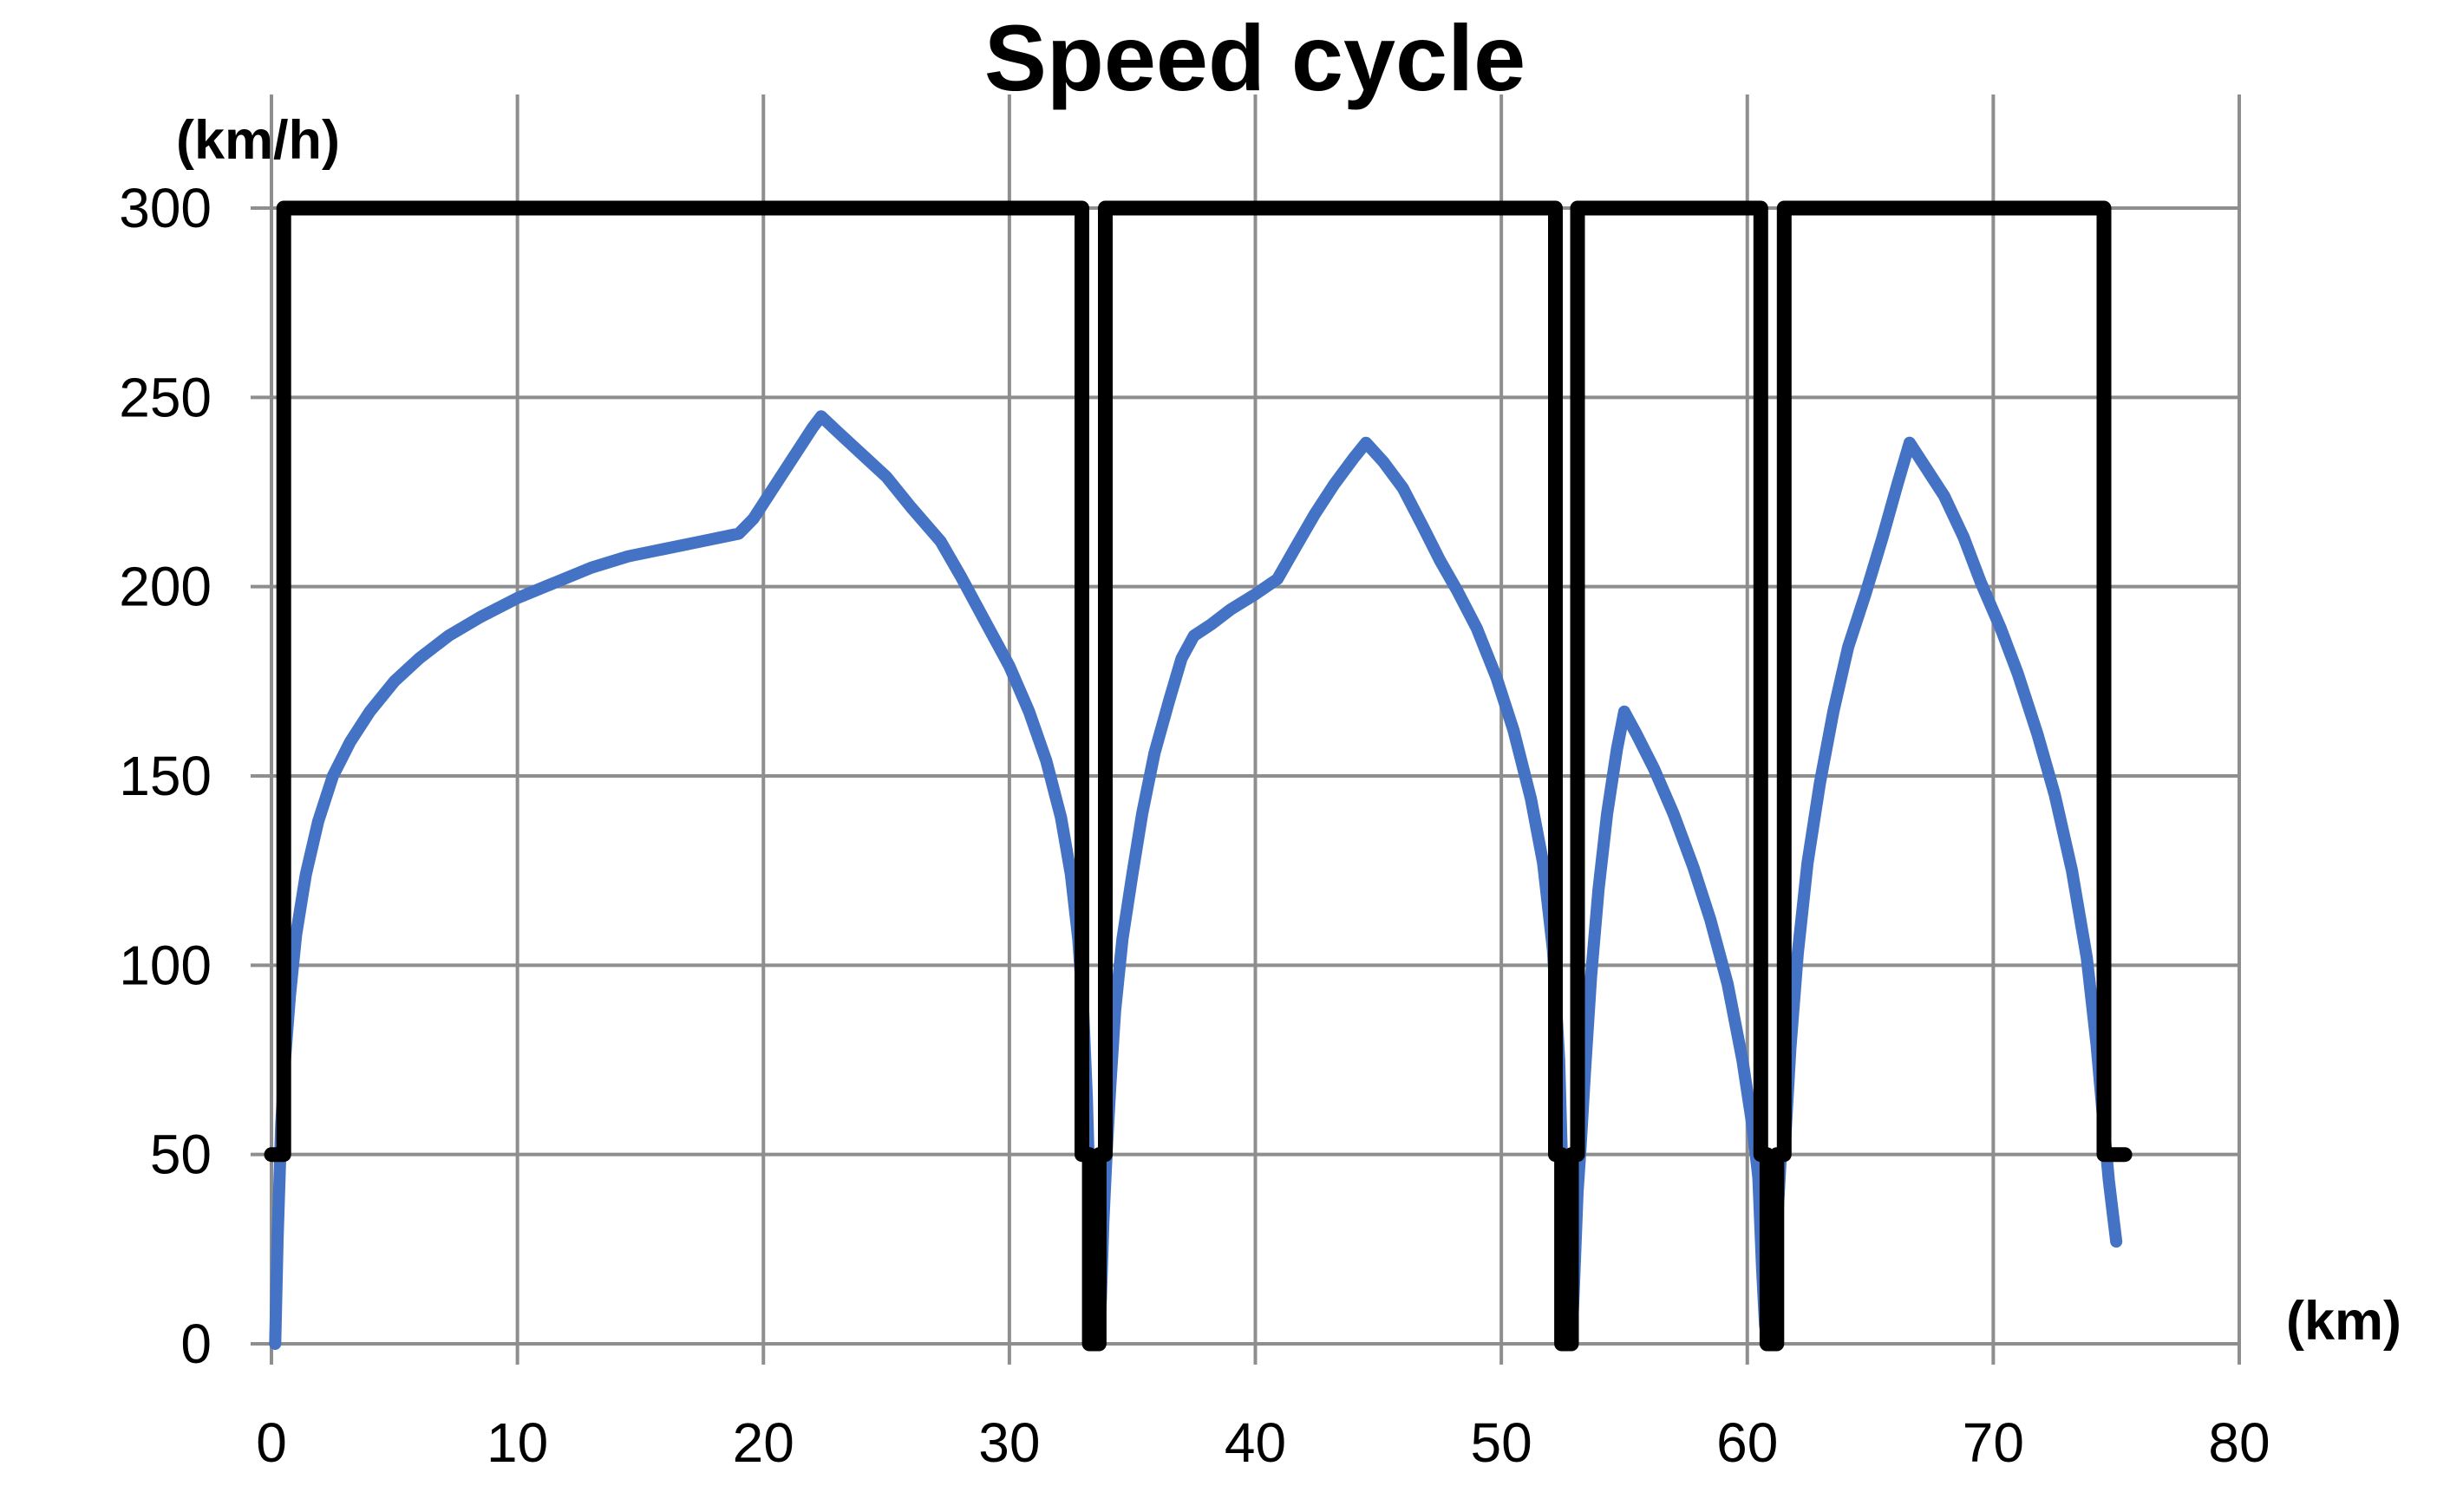  What do you see at coordinates (166, 776) in the screenshot?
I see `y-tick-label: 150` at bounding box center [166, 776].